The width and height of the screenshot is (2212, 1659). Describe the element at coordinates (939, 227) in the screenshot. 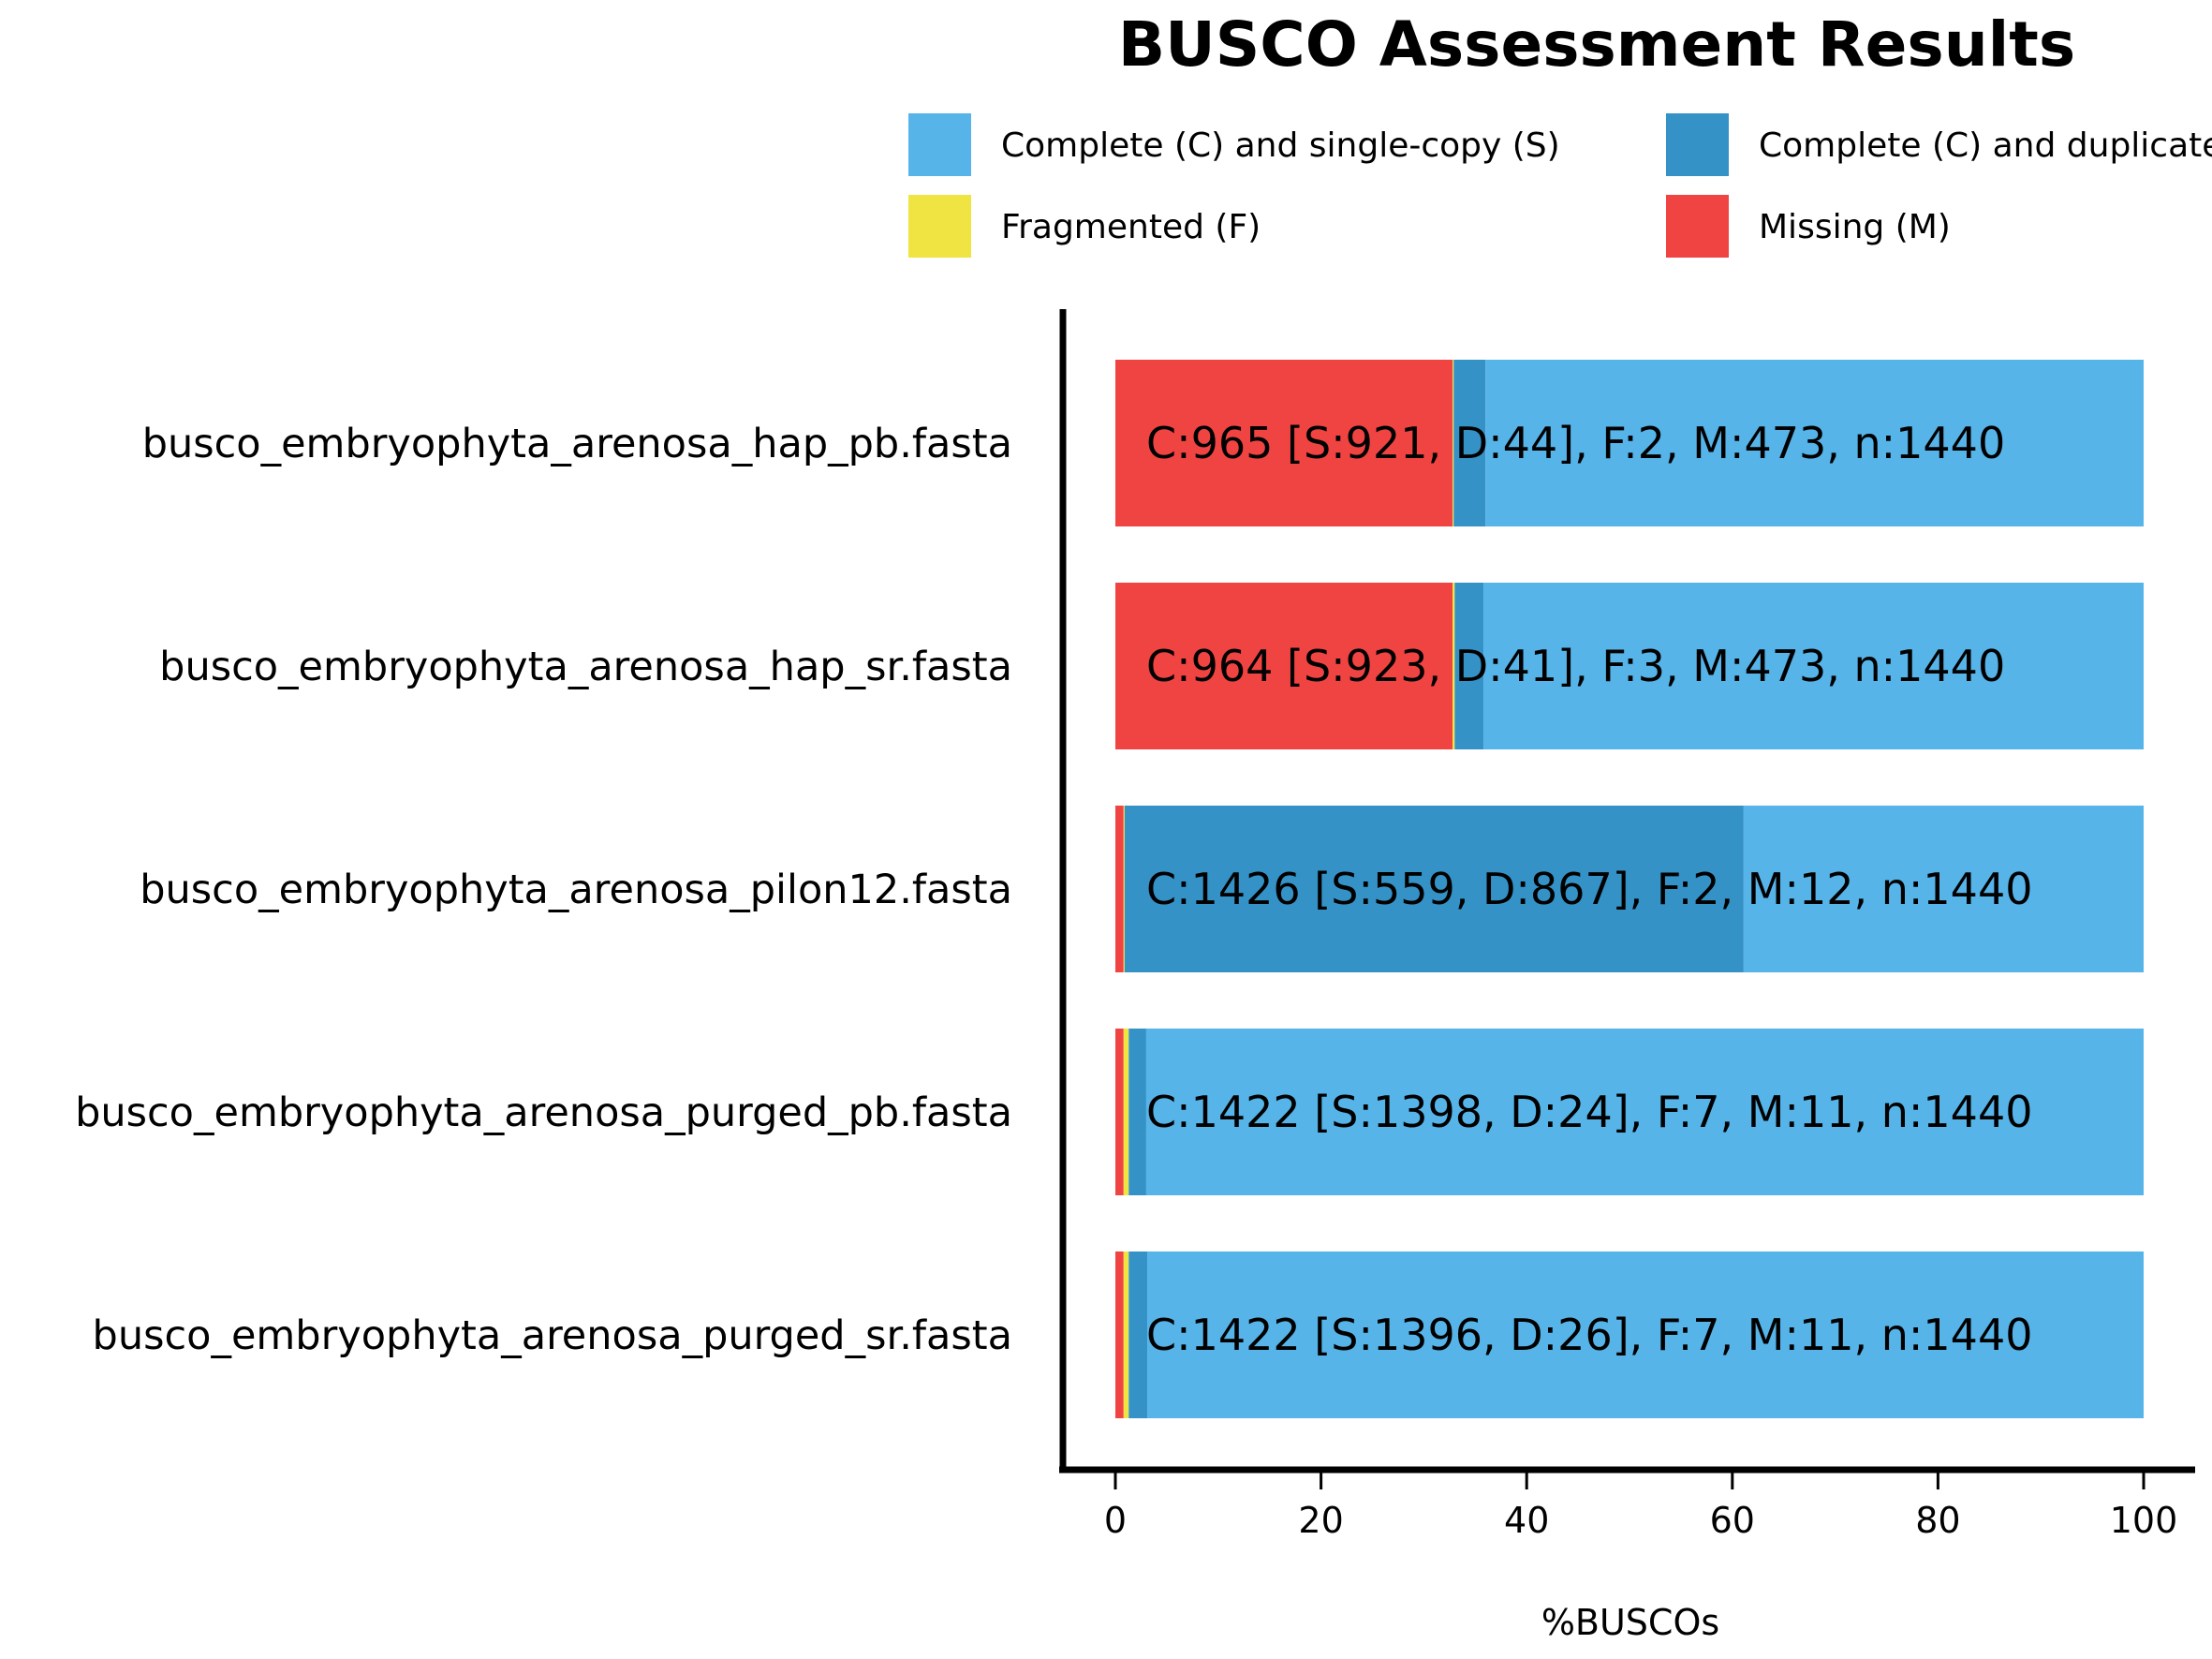

I see `legend-swatch-fragmented-f` at that location.